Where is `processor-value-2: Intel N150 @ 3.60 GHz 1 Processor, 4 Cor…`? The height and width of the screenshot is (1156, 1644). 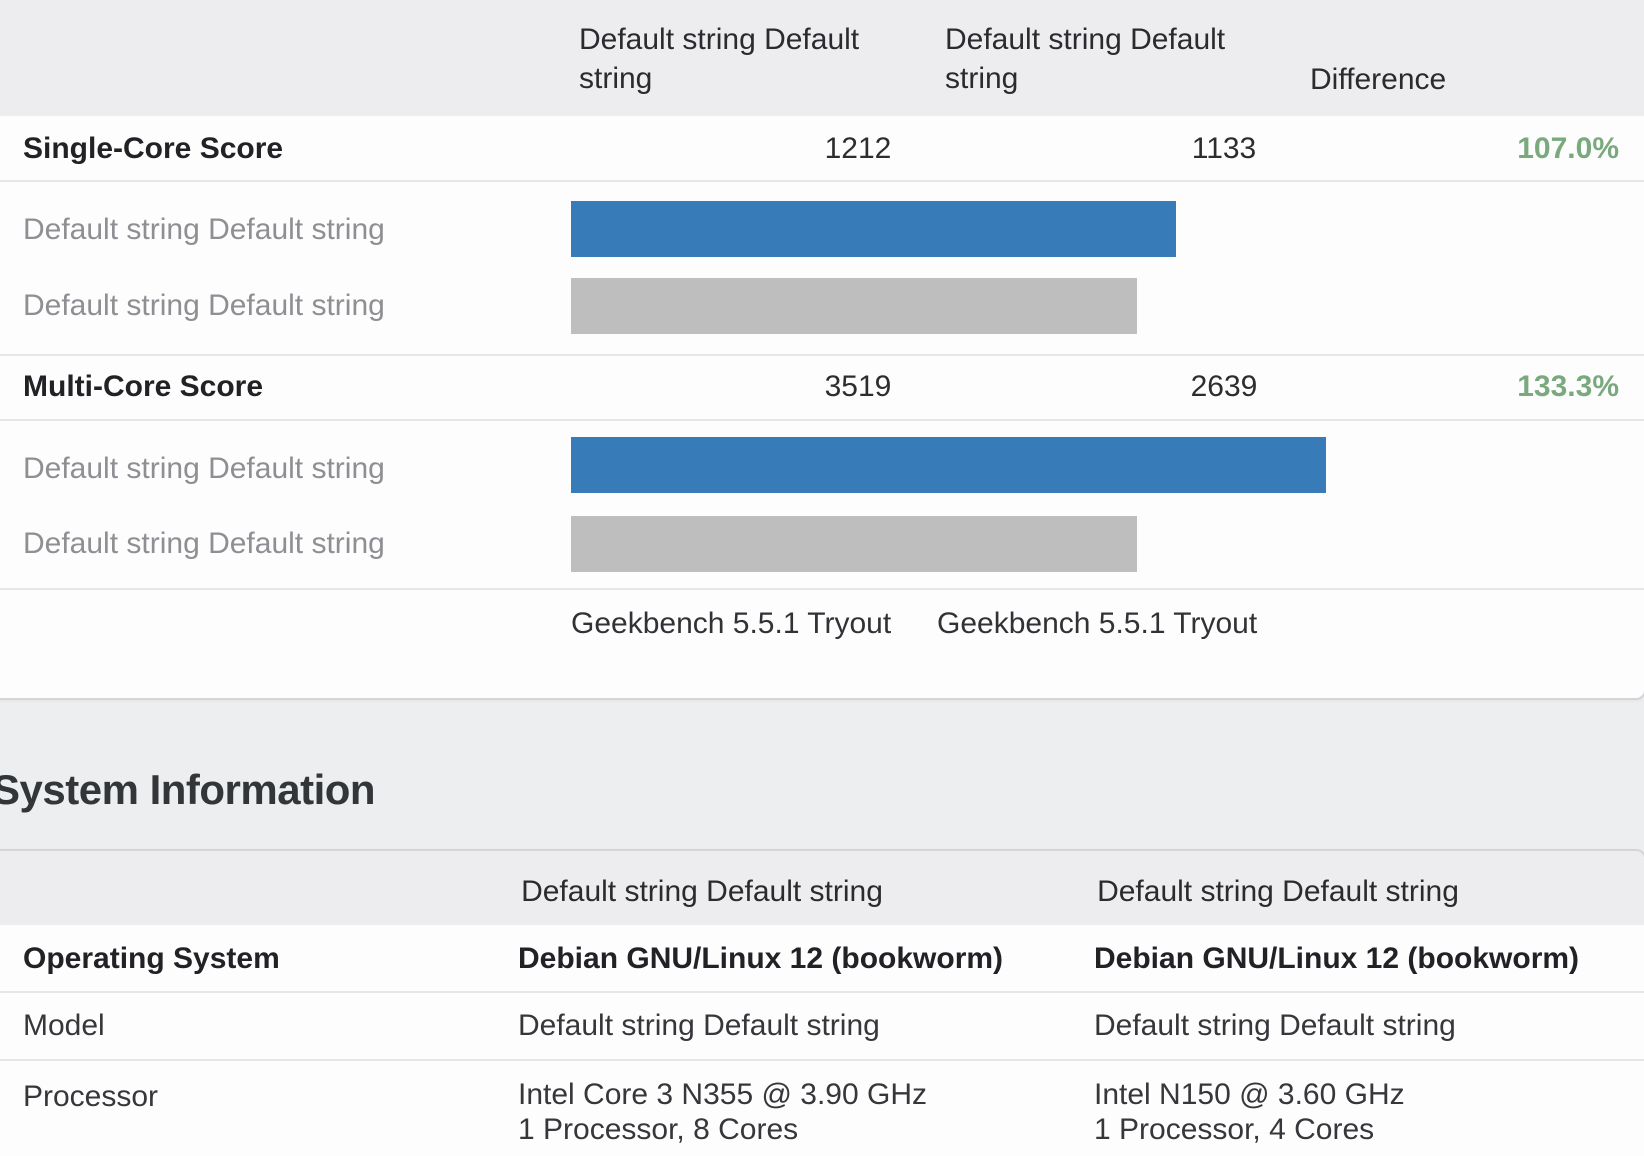 processor-value-2: Intel N150 @ 3.60 GHz 1 Processor, 4 Cor… is located at coordinates (1249, 1112).